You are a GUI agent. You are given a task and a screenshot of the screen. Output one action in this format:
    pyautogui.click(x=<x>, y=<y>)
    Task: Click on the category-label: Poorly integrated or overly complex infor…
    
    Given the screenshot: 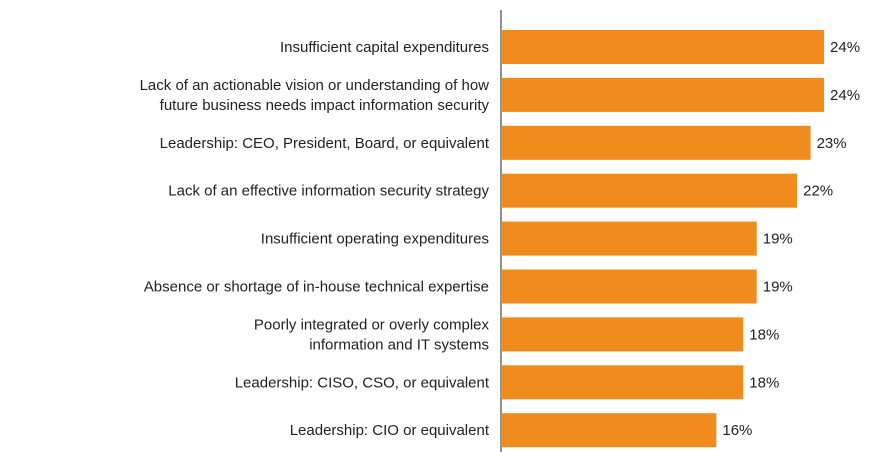 What is the action you would take?
    pyautogui.click(x=372, y=334)
    